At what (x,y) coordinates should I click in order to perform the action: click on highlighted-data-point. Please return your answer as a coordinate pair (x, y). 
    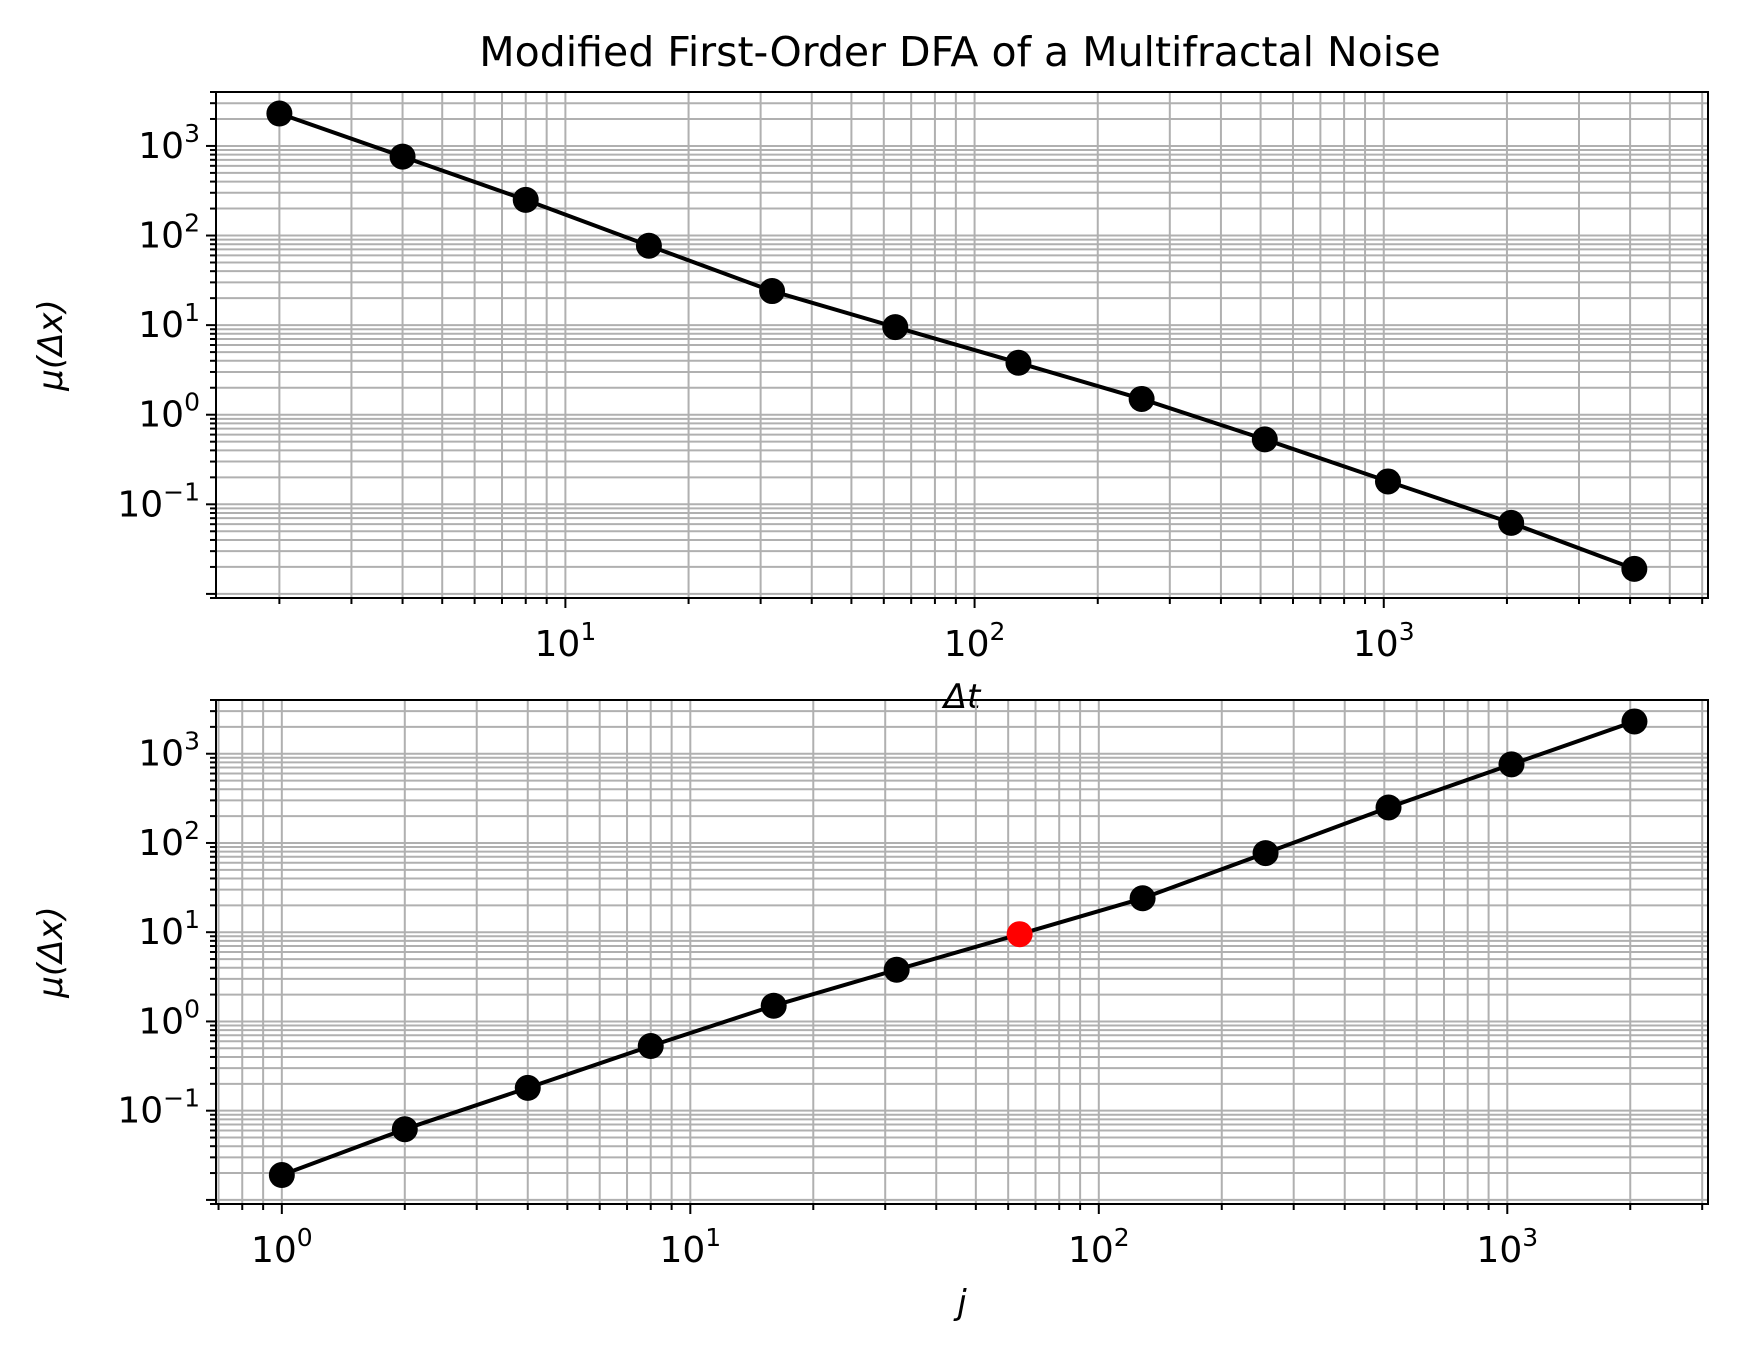
    Looking at the image, I should click on (1019, 934).